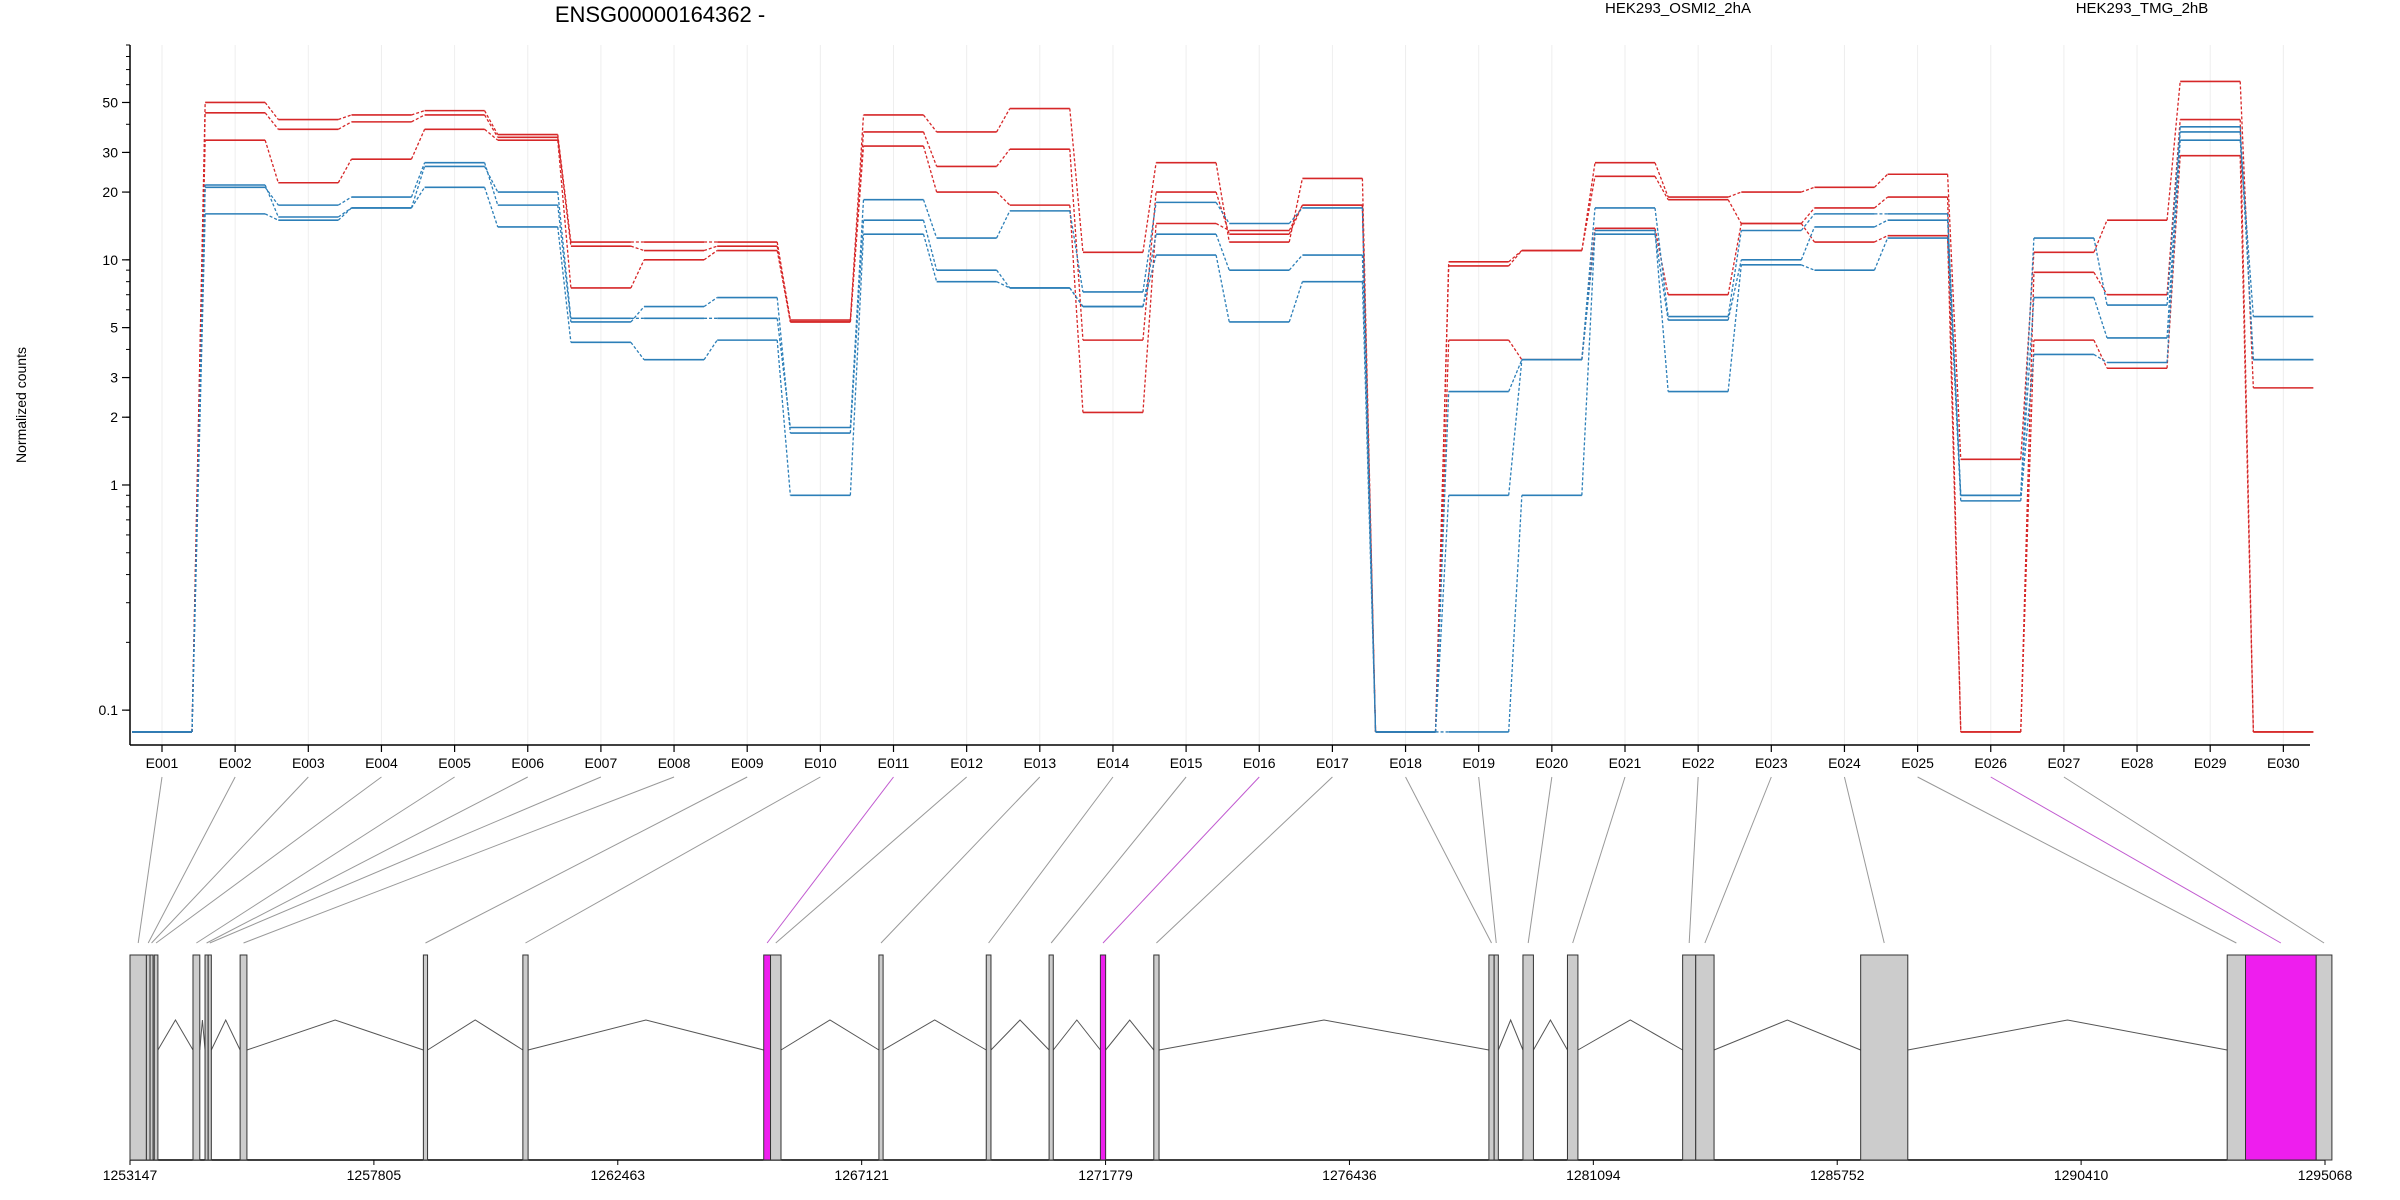  Describe the element at coordinates (966, 763) in the screenshot. I see `x-tick-label: E012` at that location.